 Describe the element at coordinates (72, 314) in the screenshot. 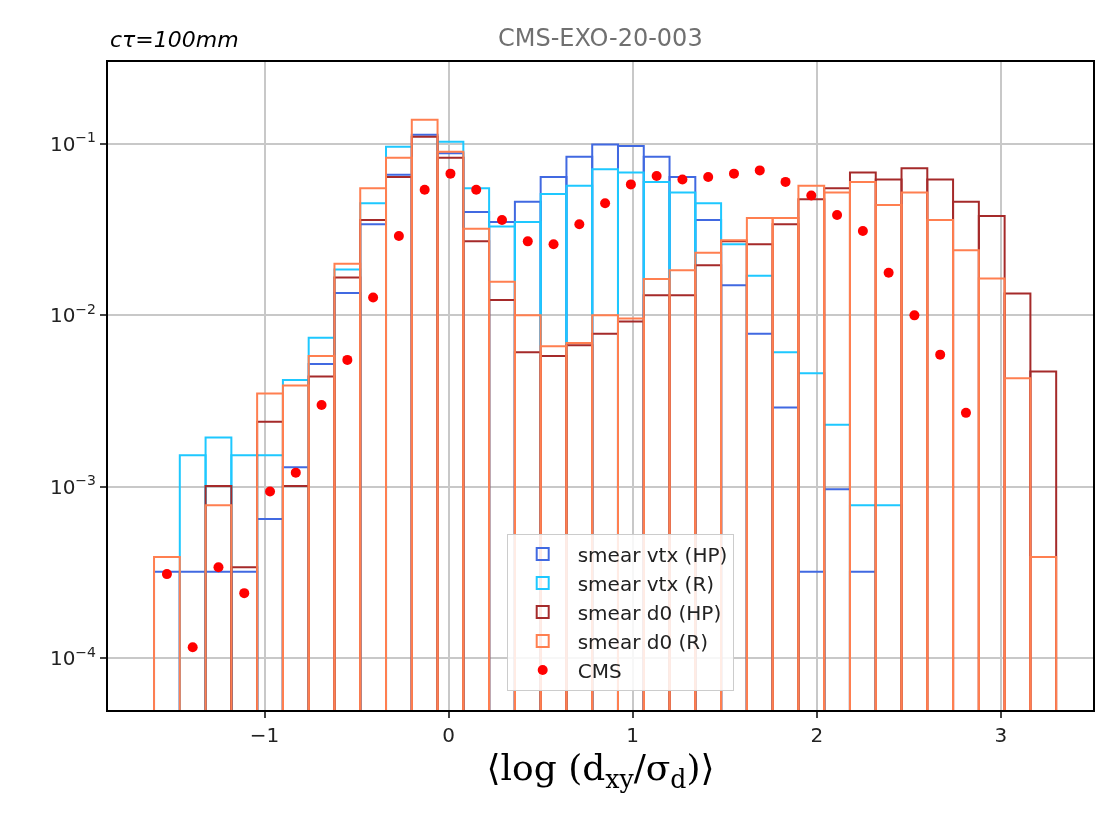

I see `y-tick-label: 10$^{−2}$` at that location.